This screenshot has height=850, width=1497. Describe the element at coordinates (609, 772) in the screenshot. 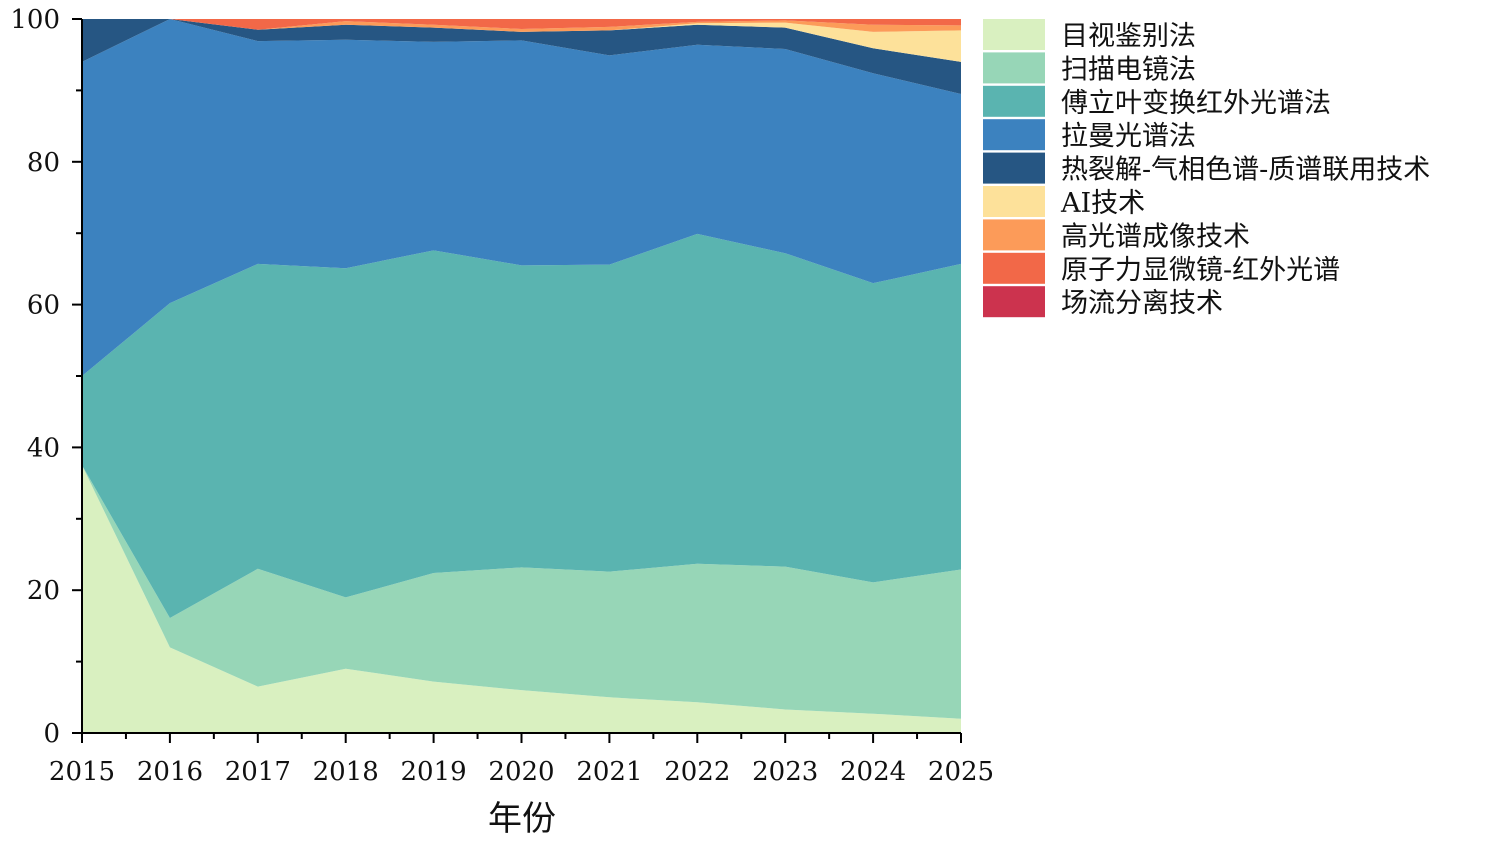

I see `x-tick-label: 2021` at that location.